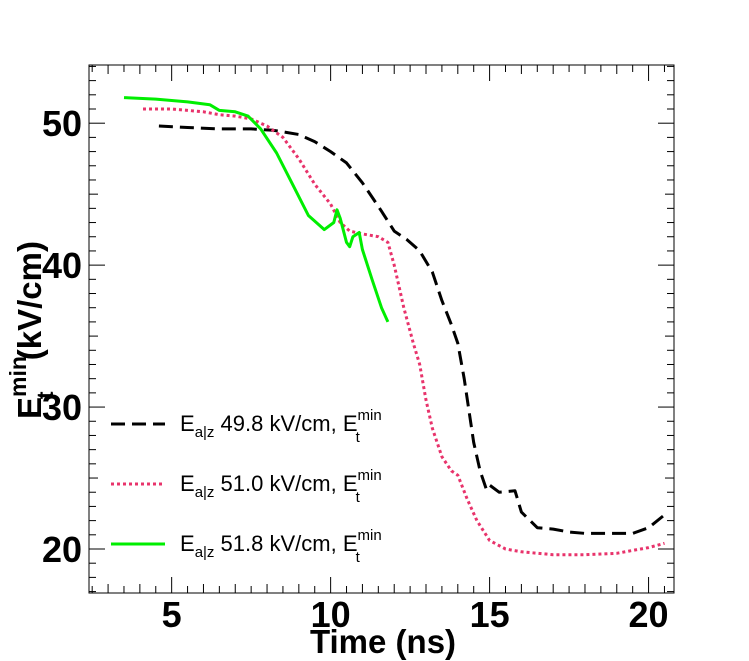  I want to click on y-axis-title-unit: (kV/cm), so click(29, 305).